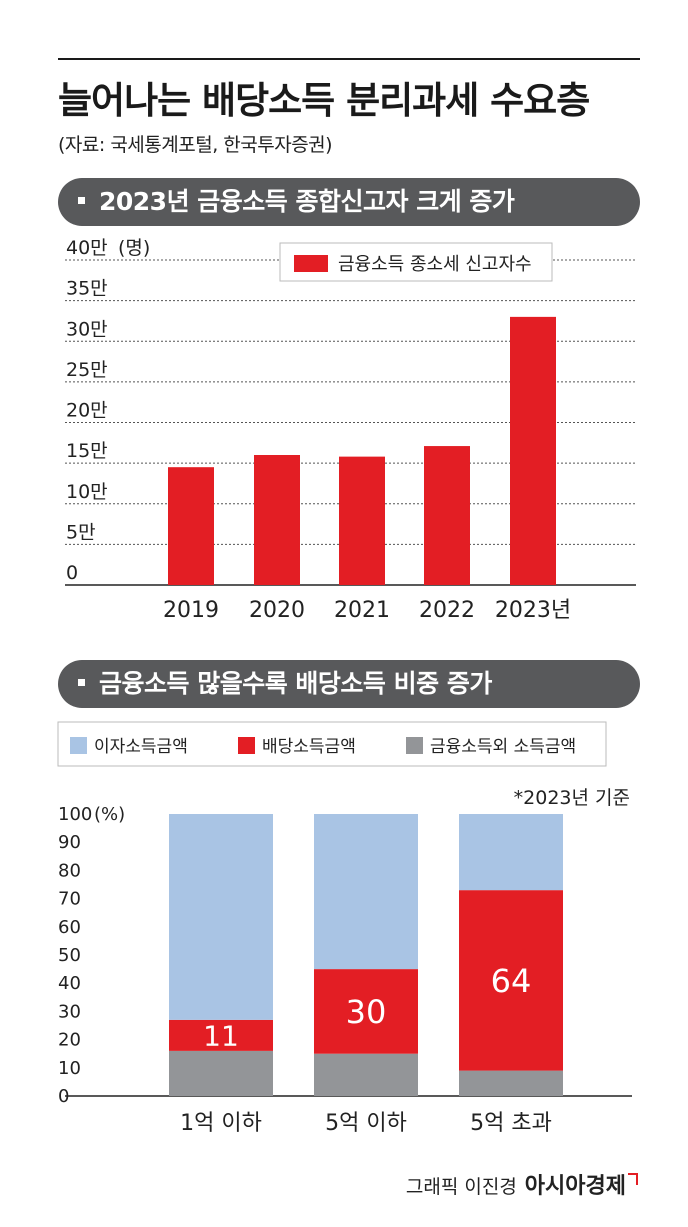 The width and height of the screenshot is (688, 1227). What do you see at coordinates (435, 264) in the screenshot?
I see `legend-label: 금융소득 종소세 신고자수` at bounding box center [435, 264].